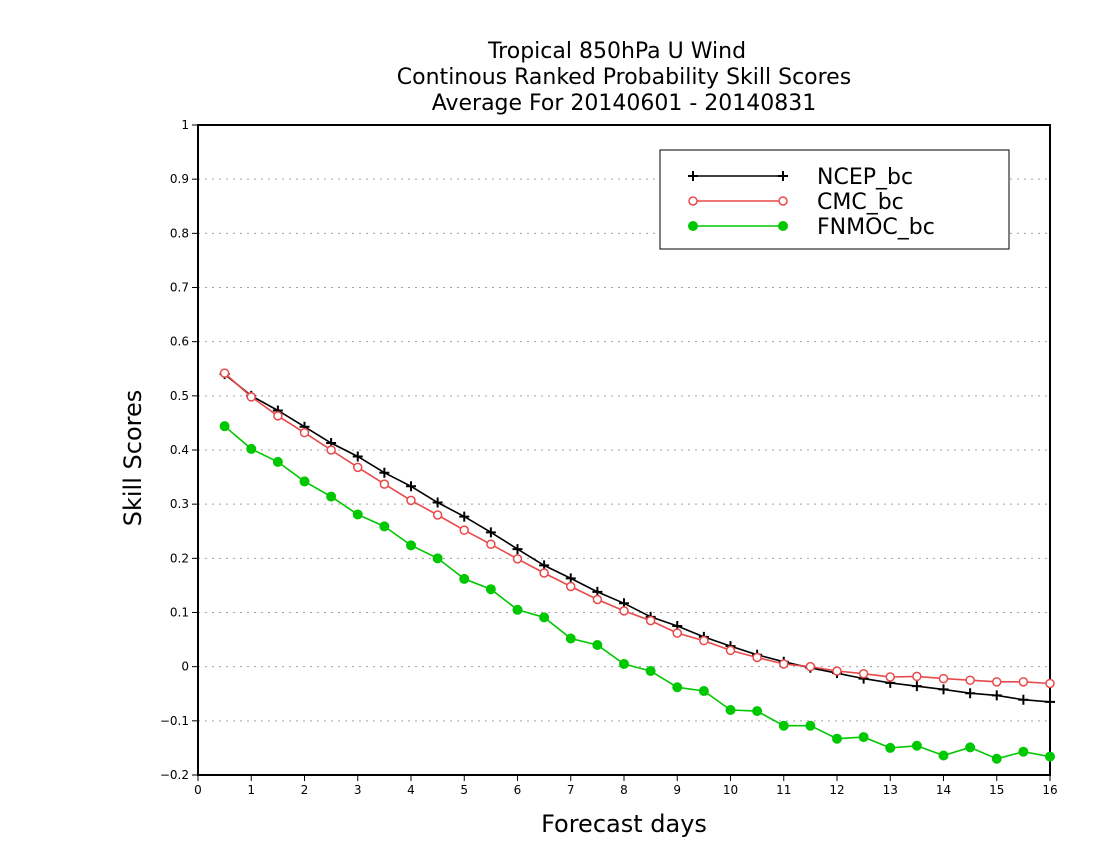 This screenshot has height=850, width=1100. I want to click on x-tick-label: 11, so click(783, 790).